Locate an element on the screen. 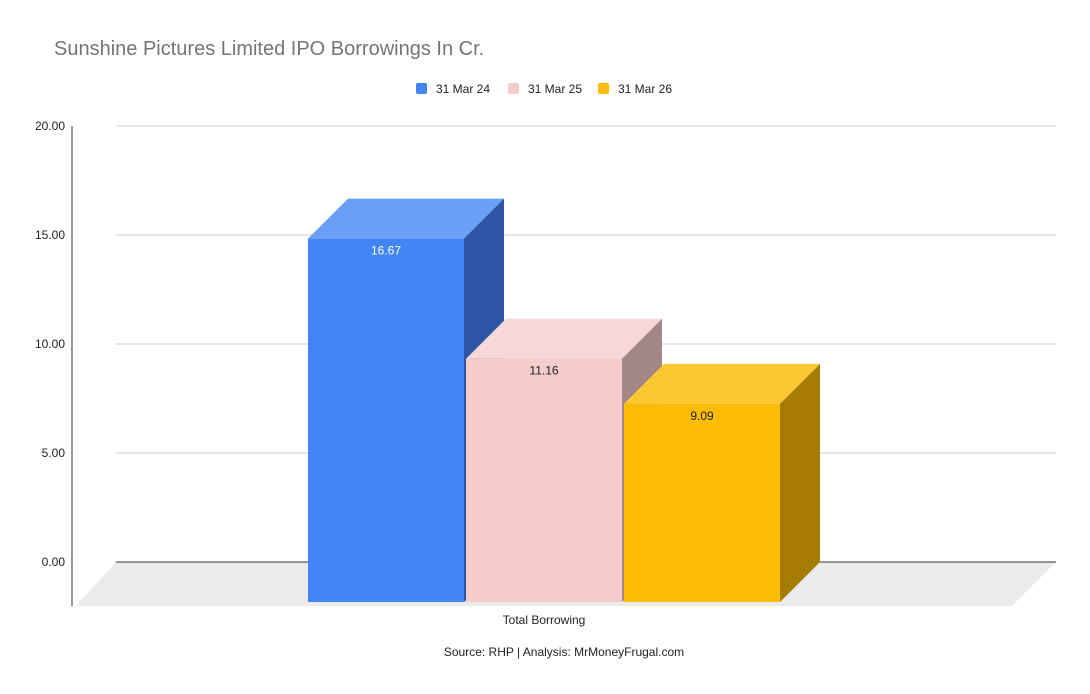 The height and width of the screenshot is (694, 1090). legend: 31 Mar 24 31 Mar 25 31 Mar 26 is located at coordinates (544, 89).